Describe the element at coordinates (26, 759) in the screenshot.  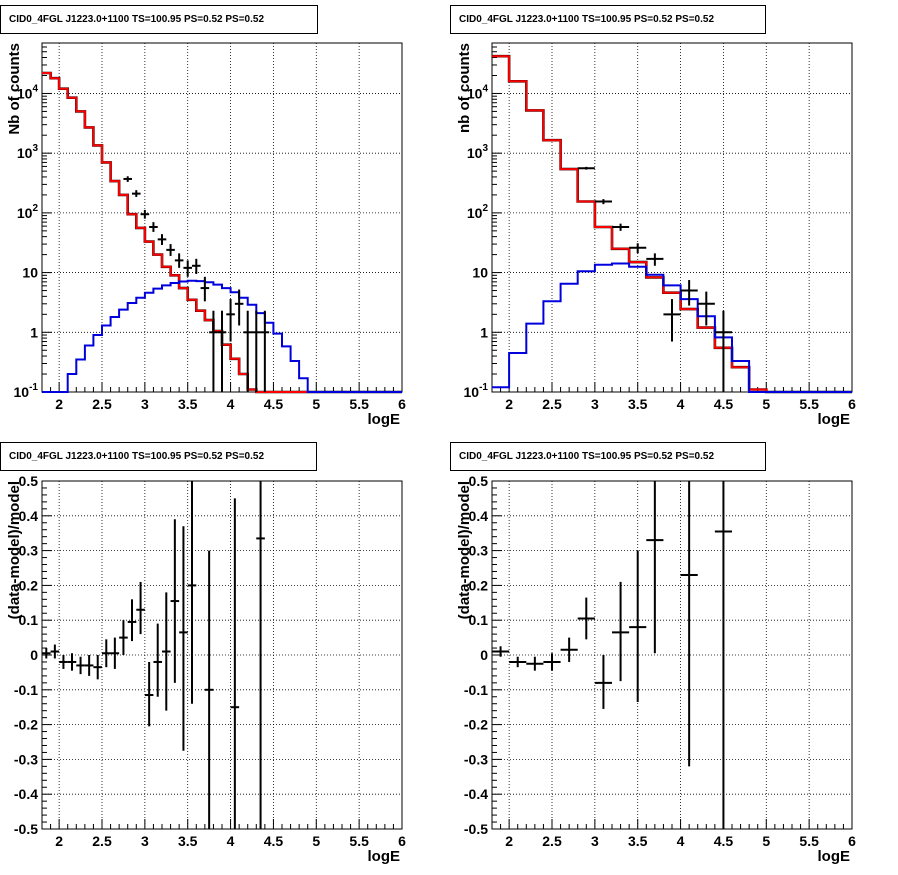
I see `y-tick-label: -0.3` at that location.